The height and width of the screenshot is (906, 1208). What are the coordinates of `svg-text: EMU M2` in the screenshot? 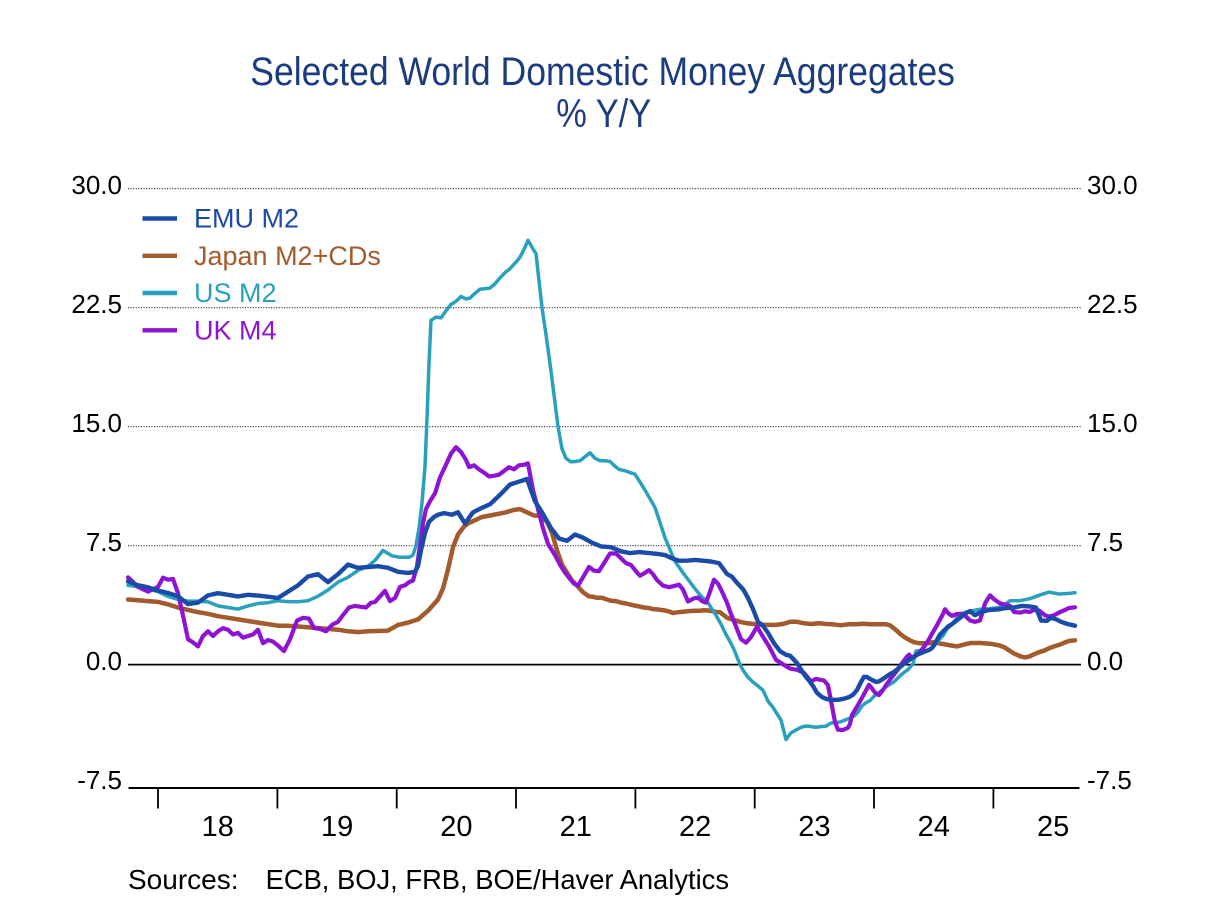 It's located at (246, 219).